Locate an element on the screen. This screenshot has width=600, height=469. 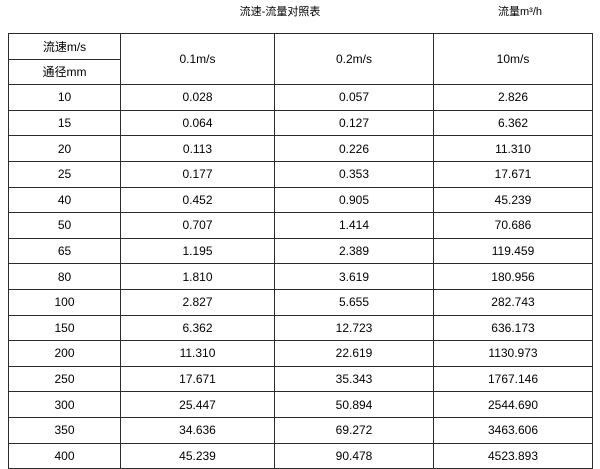
cell-v02: 35.343 is located at coordinates (354, 379).